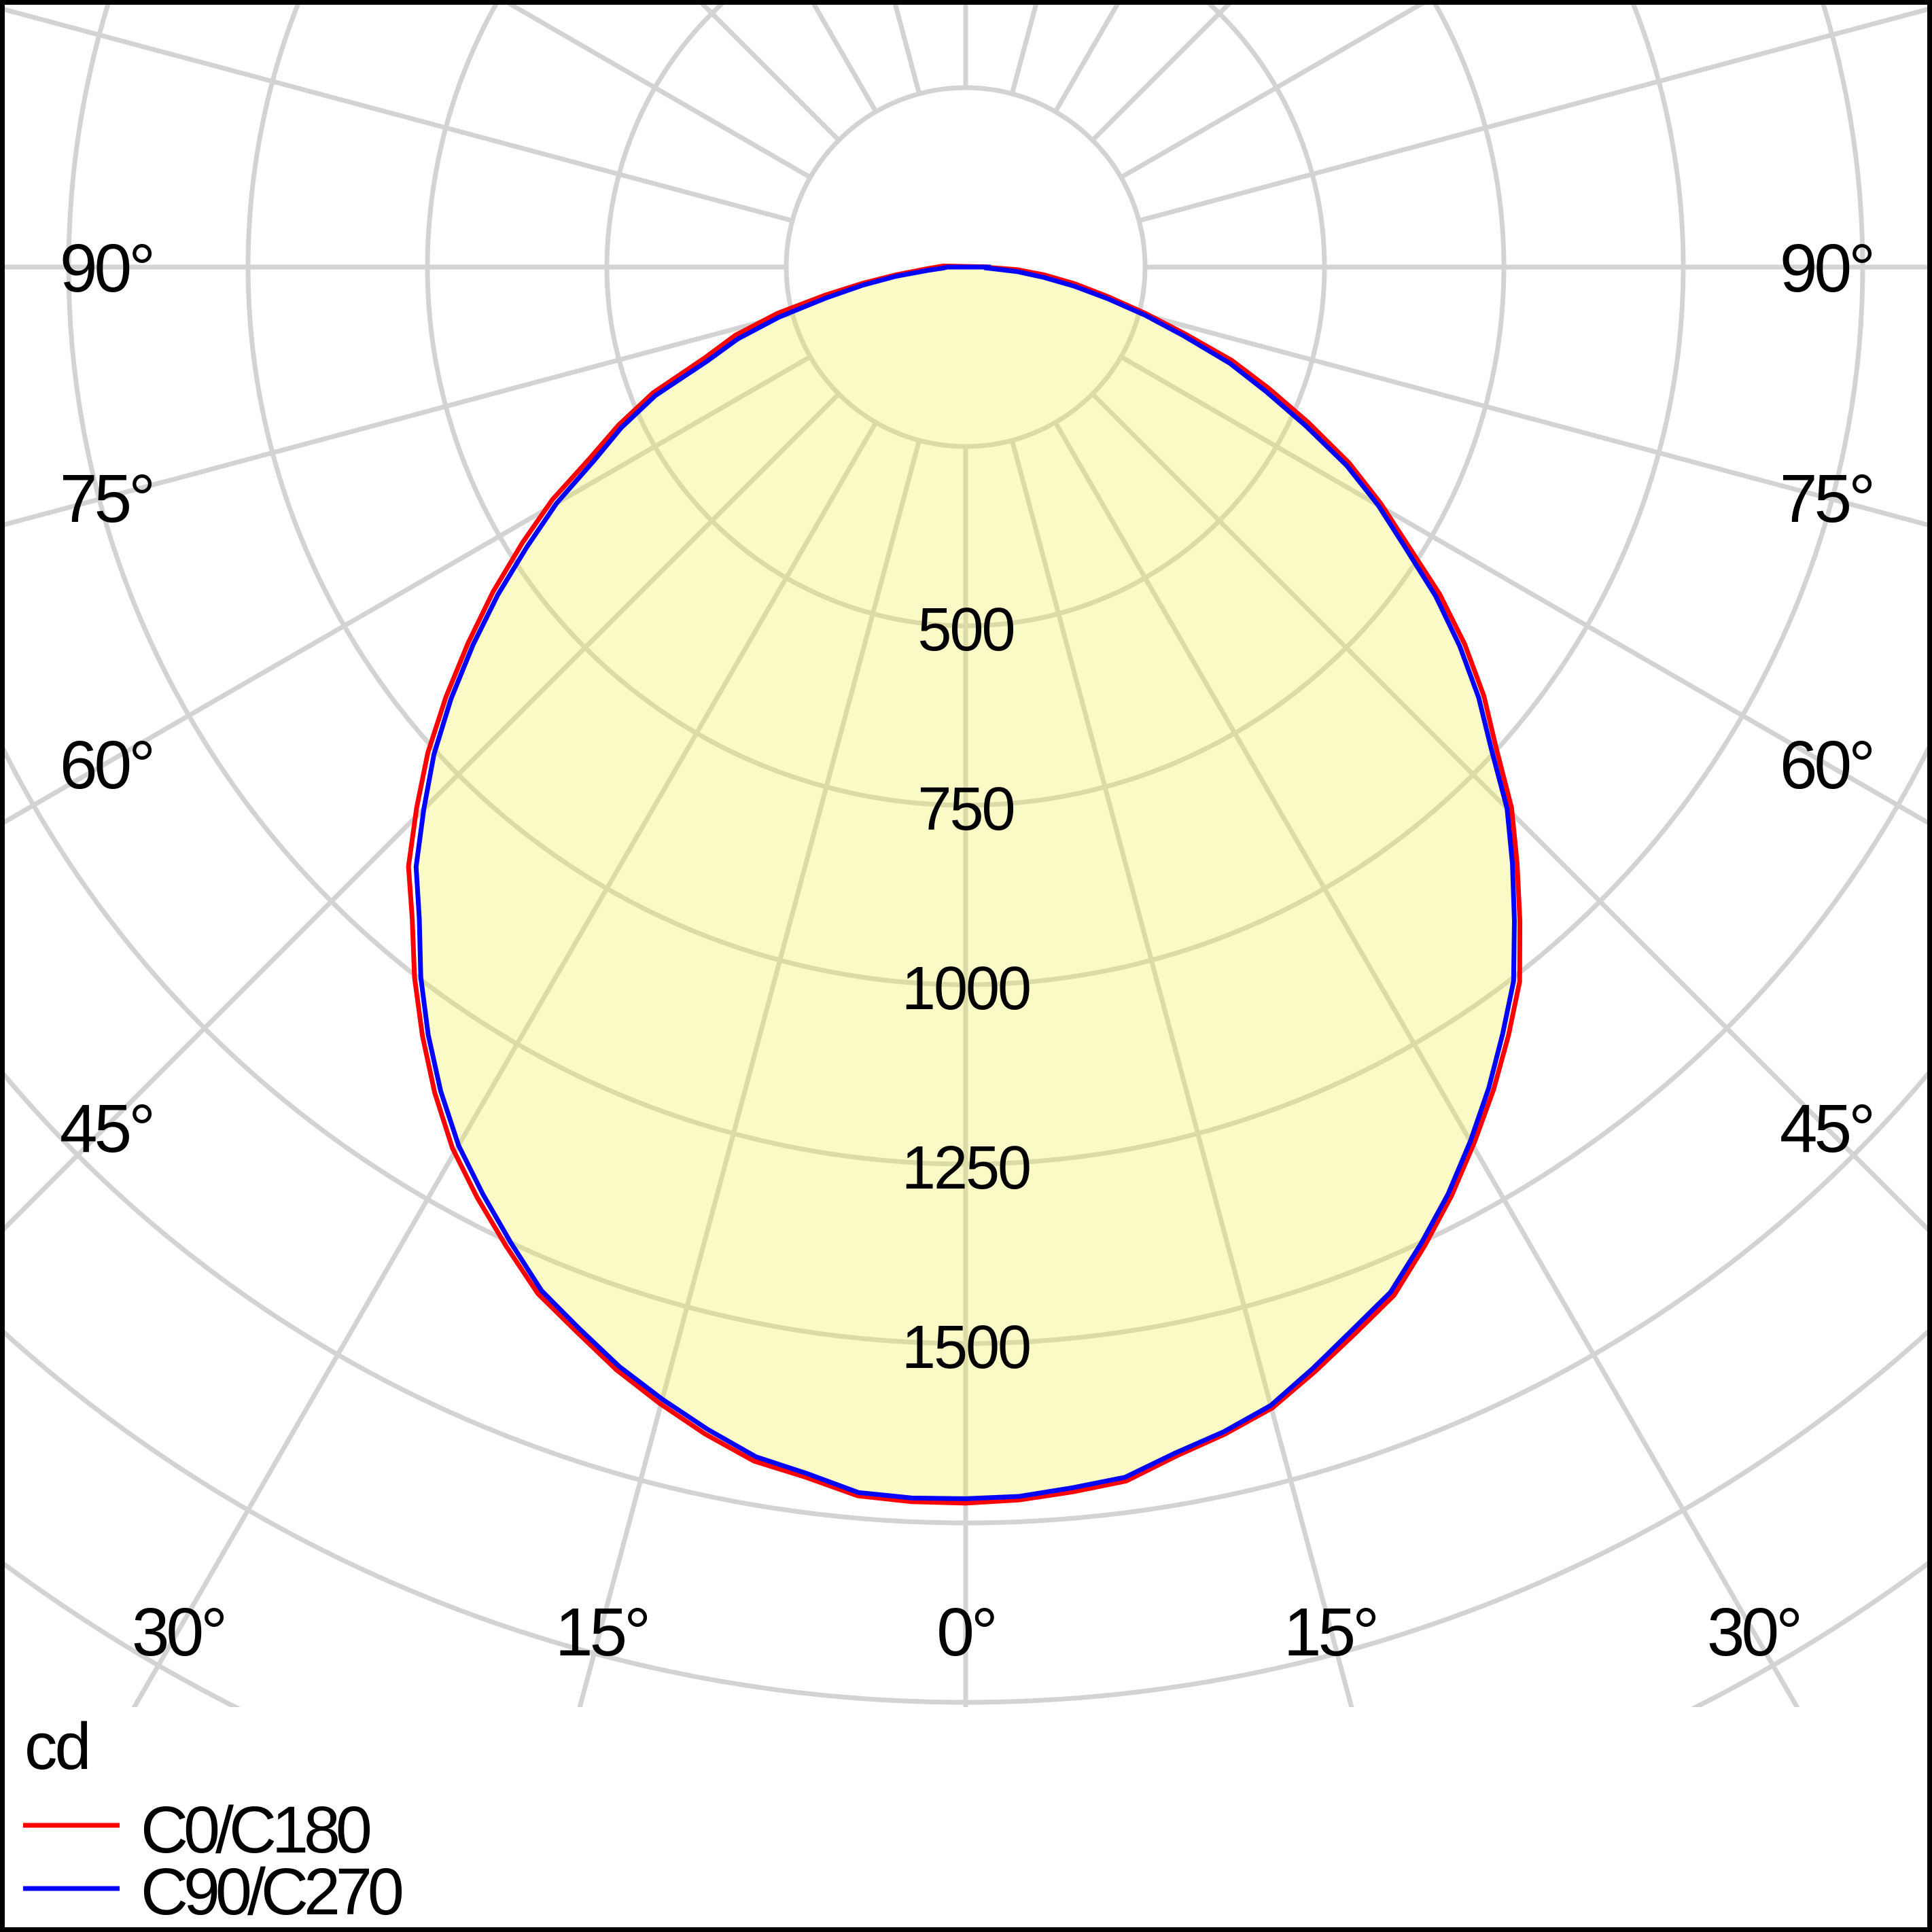 The height and width of the screenshot is (1932, 1932). I want to click on svg-text: C90/C270, so click(271, 1892).